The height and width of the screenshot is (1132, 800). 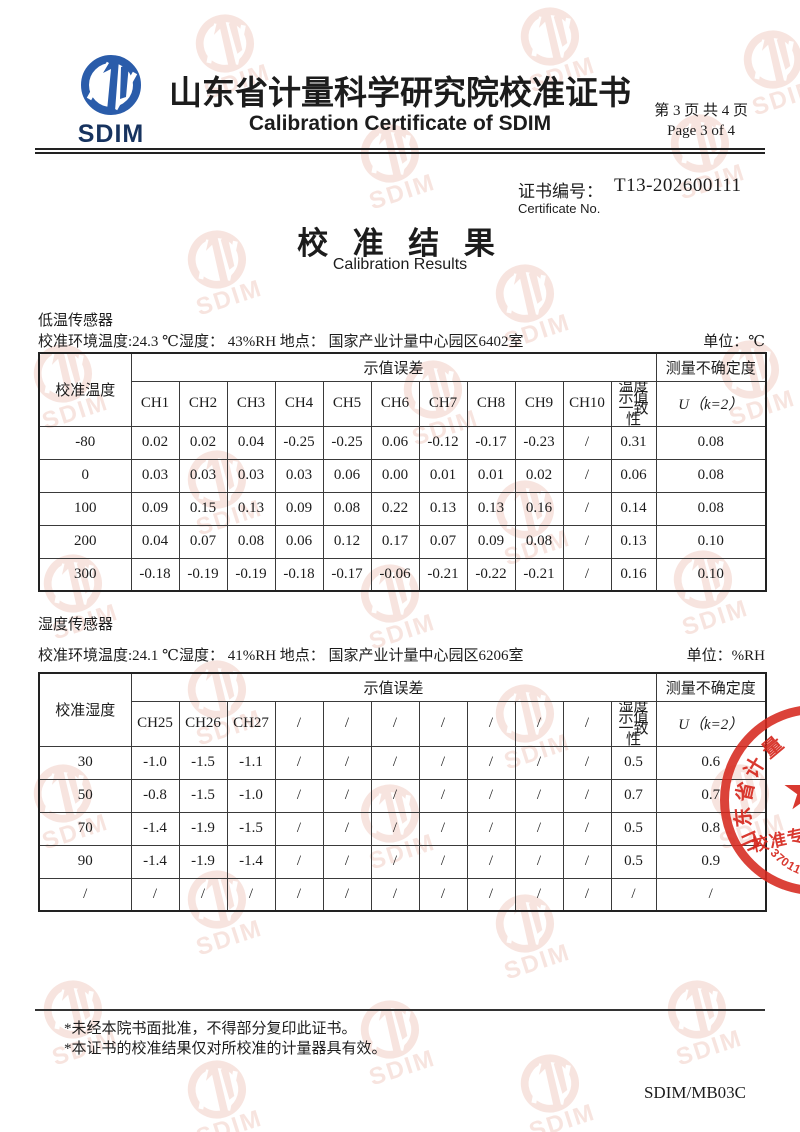 I want to click on document-code: SDIM/MB03C, so click(x=694, y=1092).